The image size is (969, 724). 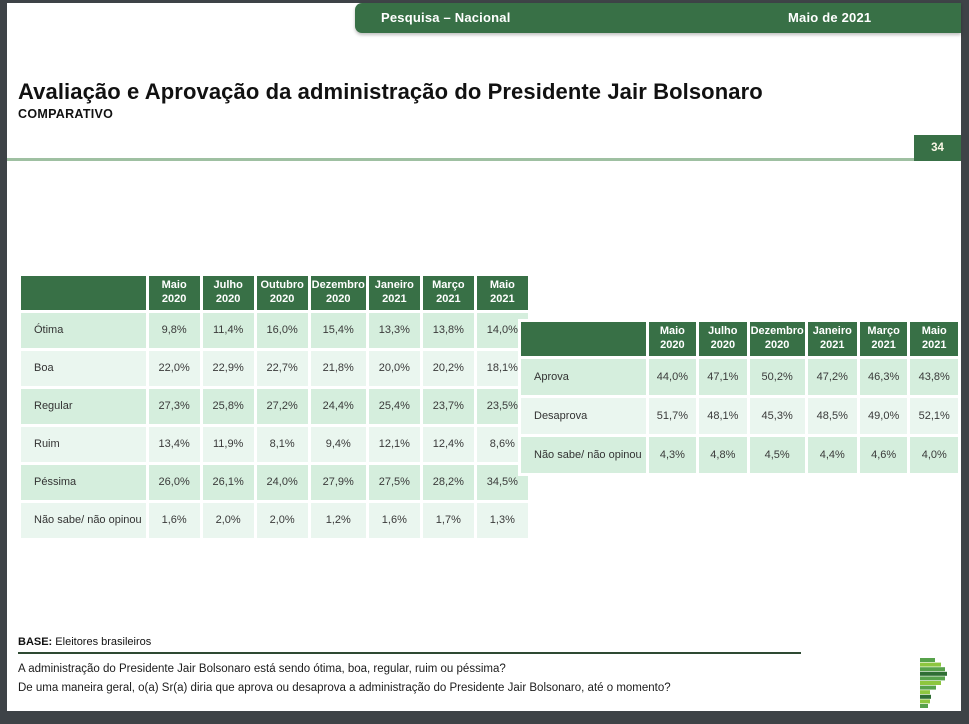 I want to click on value-cell: 24,4%, so click(x=338, y=406).